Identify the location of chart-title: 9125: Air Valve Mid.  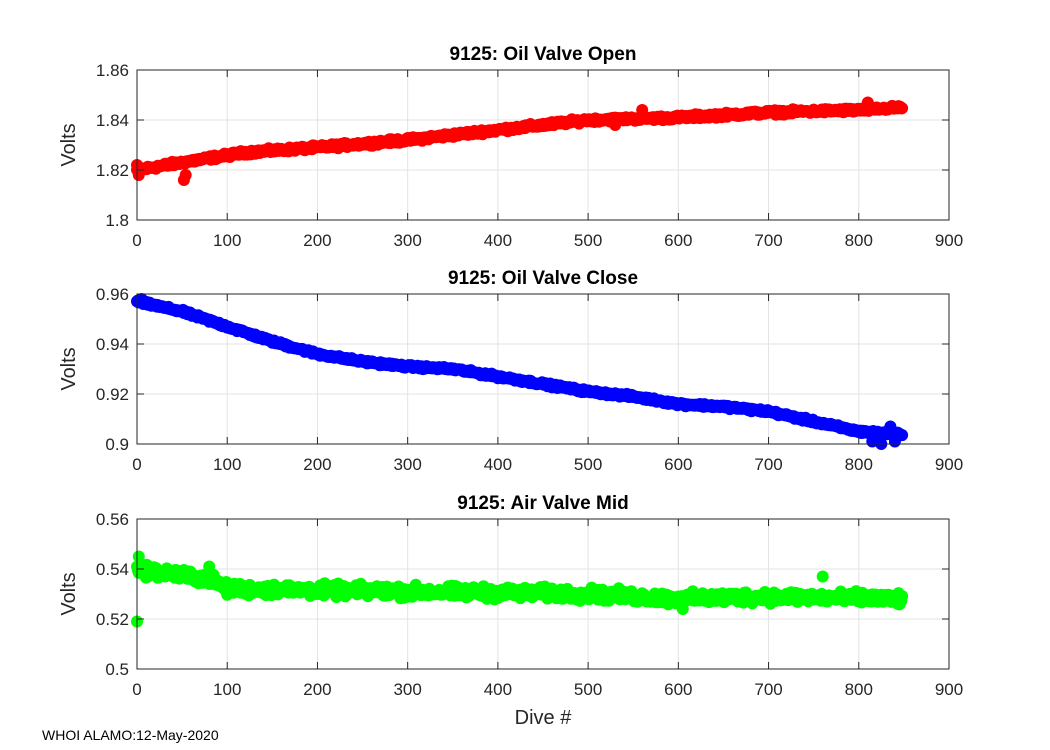
(542, 503).